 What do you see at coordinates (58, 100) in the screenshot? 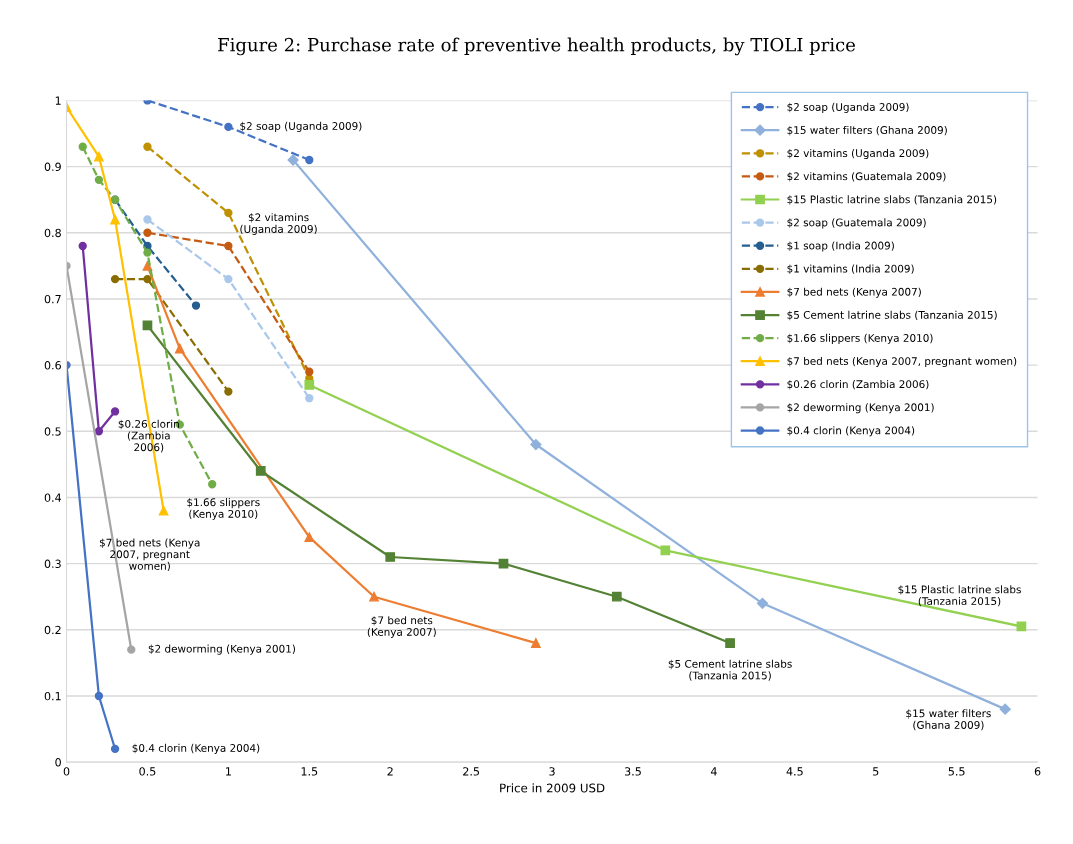
I see `y-tick-label: 1` at bounding box center [58, 100].